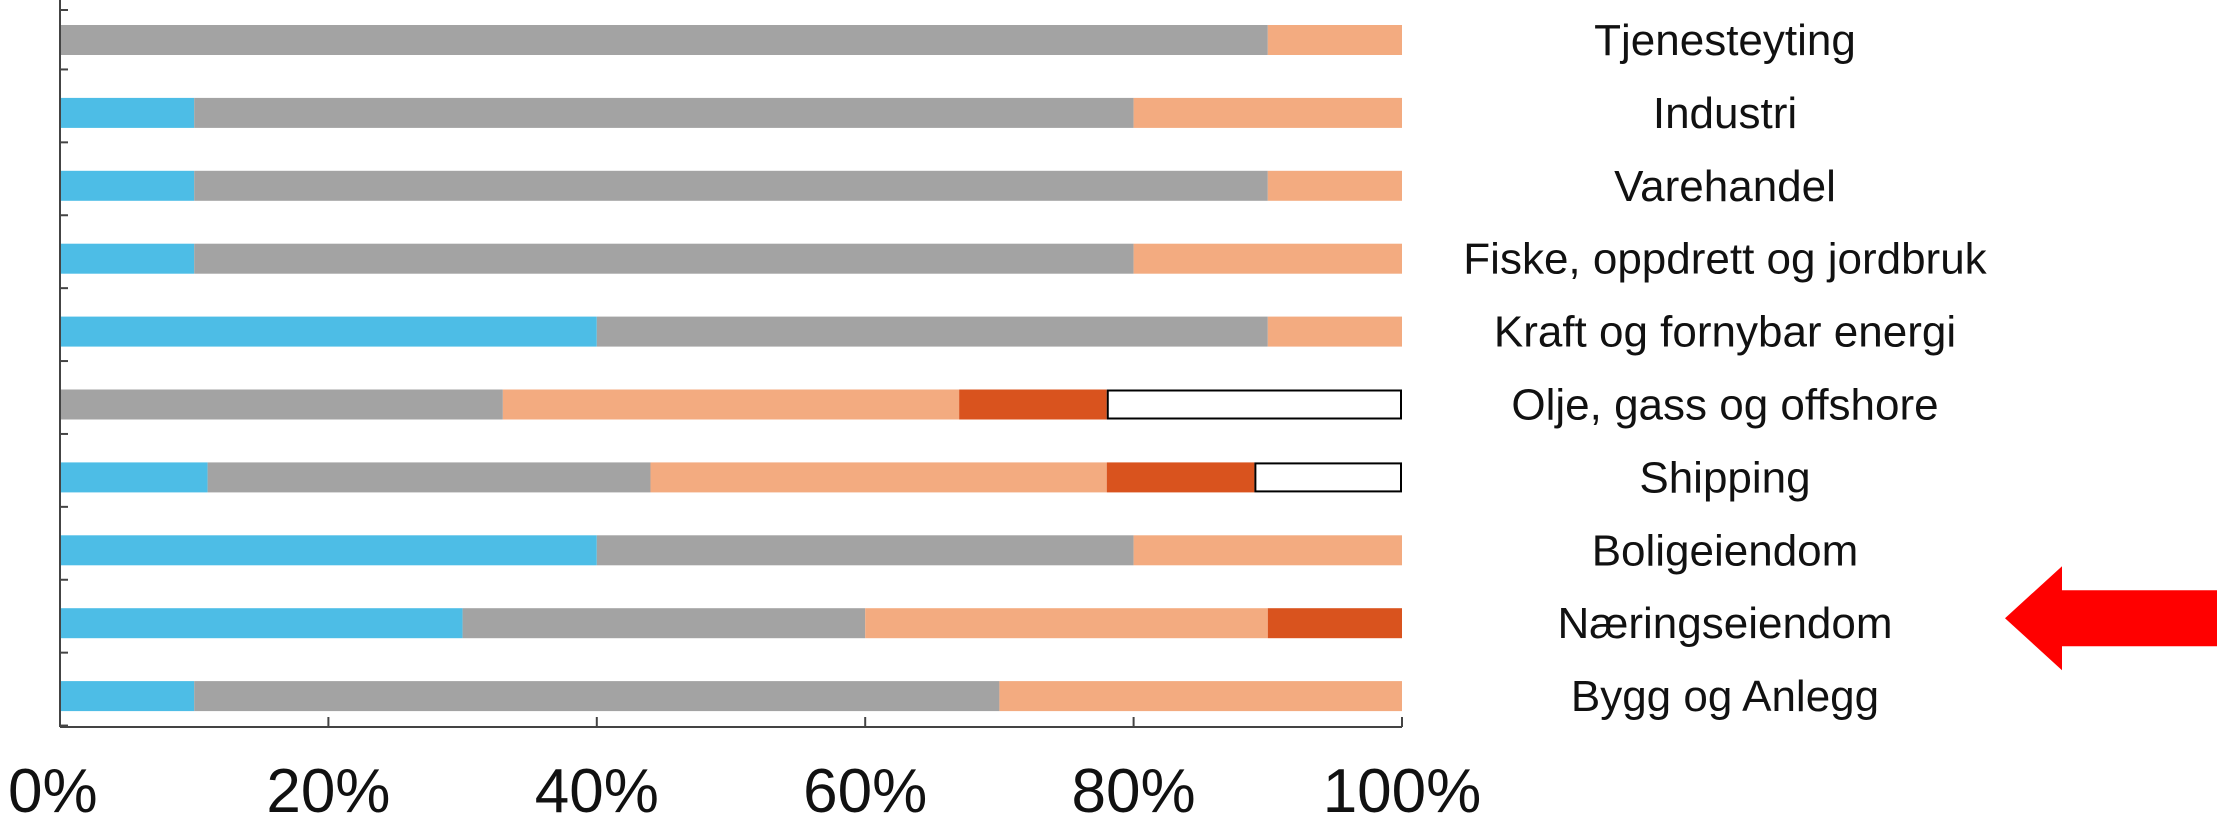 This screenshot has height=838, width=2217. I want to click on x-tick-label-100: 100%, so click(1402, 791).